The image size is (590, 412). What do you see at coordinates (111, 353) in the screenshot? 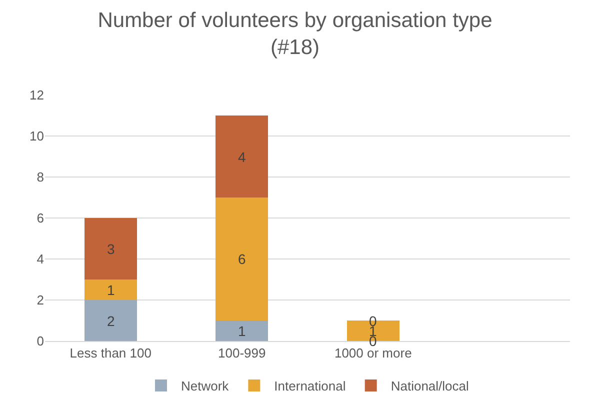
I see `x-tick-label: Less than 100` at bounding box center [111, 353].